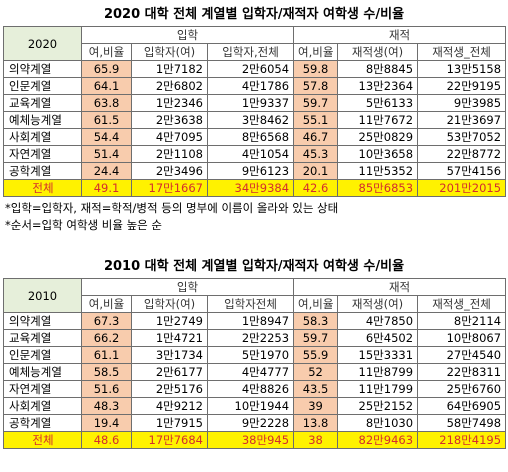 The width and height of the screenshot is (508, 472). I want to click on admit-total: 4만1786, so click(250, 86).